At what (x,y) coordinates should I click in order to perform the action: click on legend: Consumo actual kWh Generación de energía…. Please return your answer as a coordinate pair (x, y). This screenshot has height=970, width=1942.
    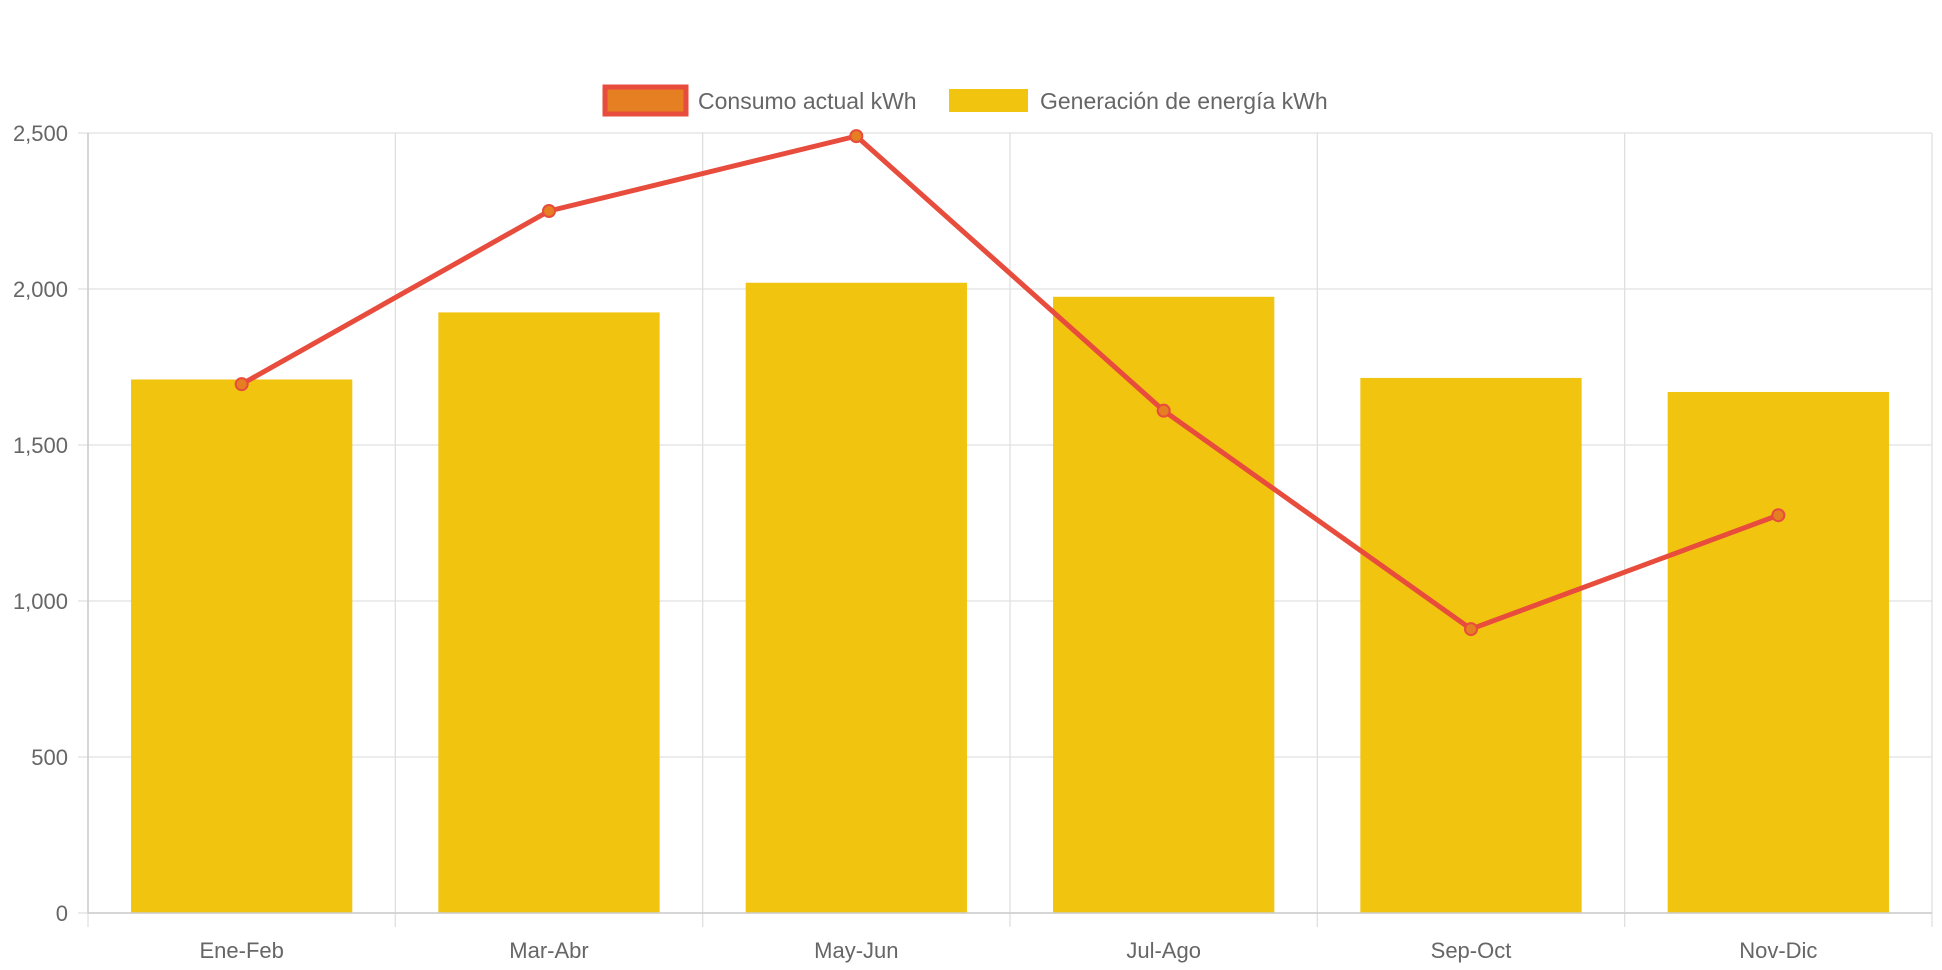
    Looking at the image, I should click on (965, 100).